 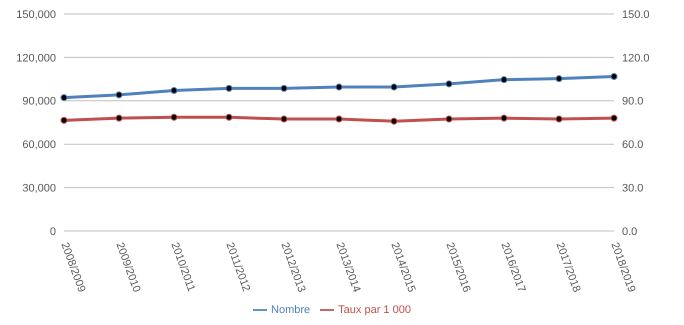 I want to click on y2-tick-label: 60.0, so click(x=633, y=145).